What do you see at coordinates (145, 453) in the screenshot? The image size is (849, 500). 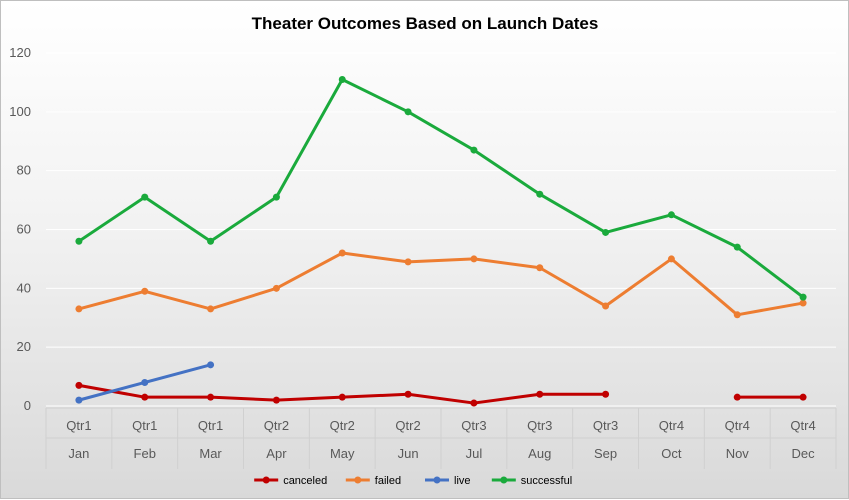 I see `x-tick-month: Feb` at bounding box center [145, 453].